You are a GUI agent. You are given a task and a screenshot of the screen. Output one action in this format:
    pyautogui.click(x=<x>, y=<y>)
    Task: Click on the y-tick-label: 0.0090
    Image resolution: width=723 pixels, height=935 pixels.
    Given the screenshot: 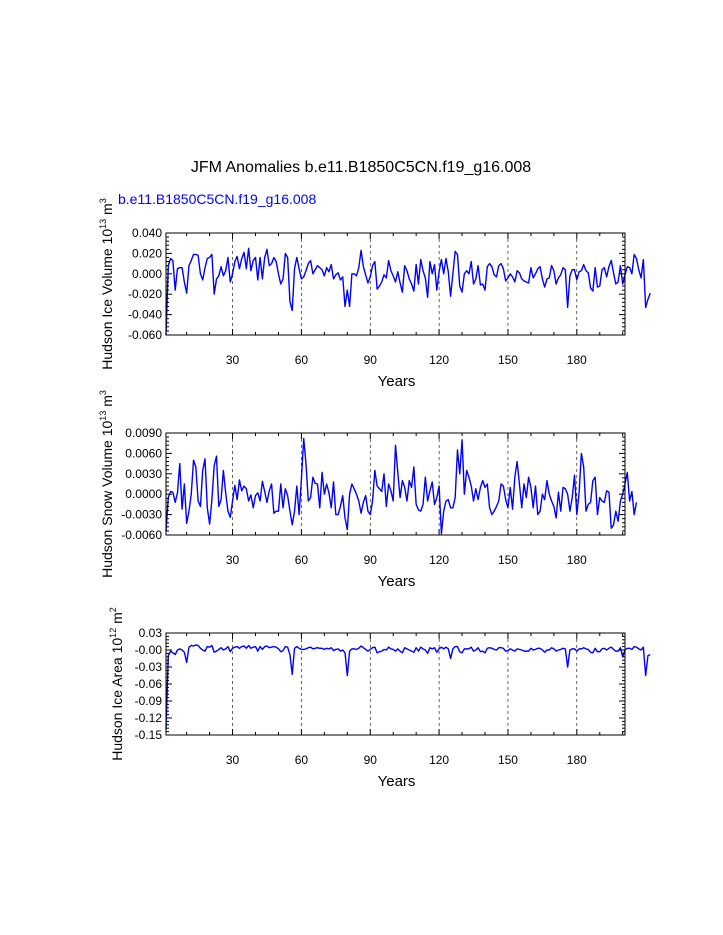 What is the action you would take?
    pyautogui.click(x=143, y=433)
    